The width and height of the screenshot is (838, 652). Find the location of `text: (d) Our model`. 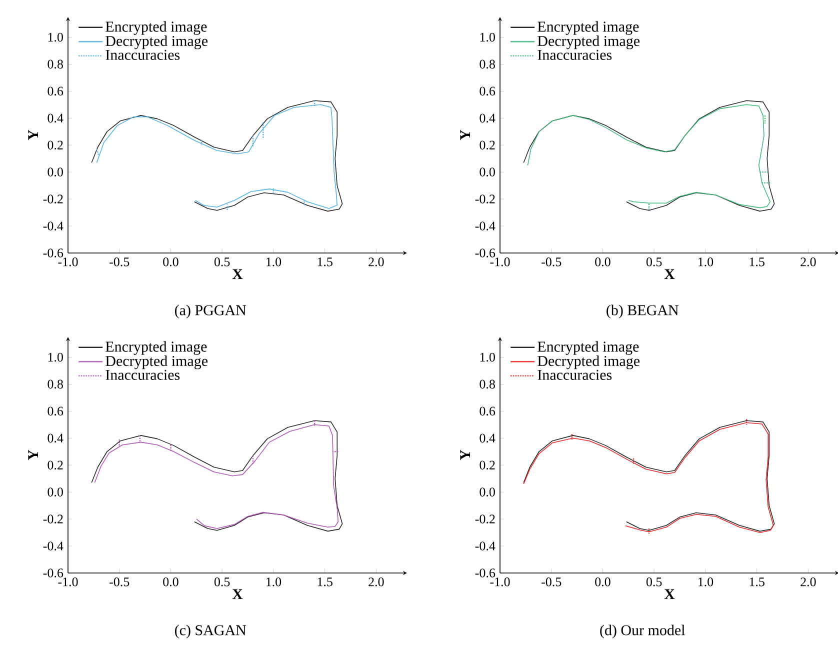

text: (d) Our model is located at coordinates (642, 631).